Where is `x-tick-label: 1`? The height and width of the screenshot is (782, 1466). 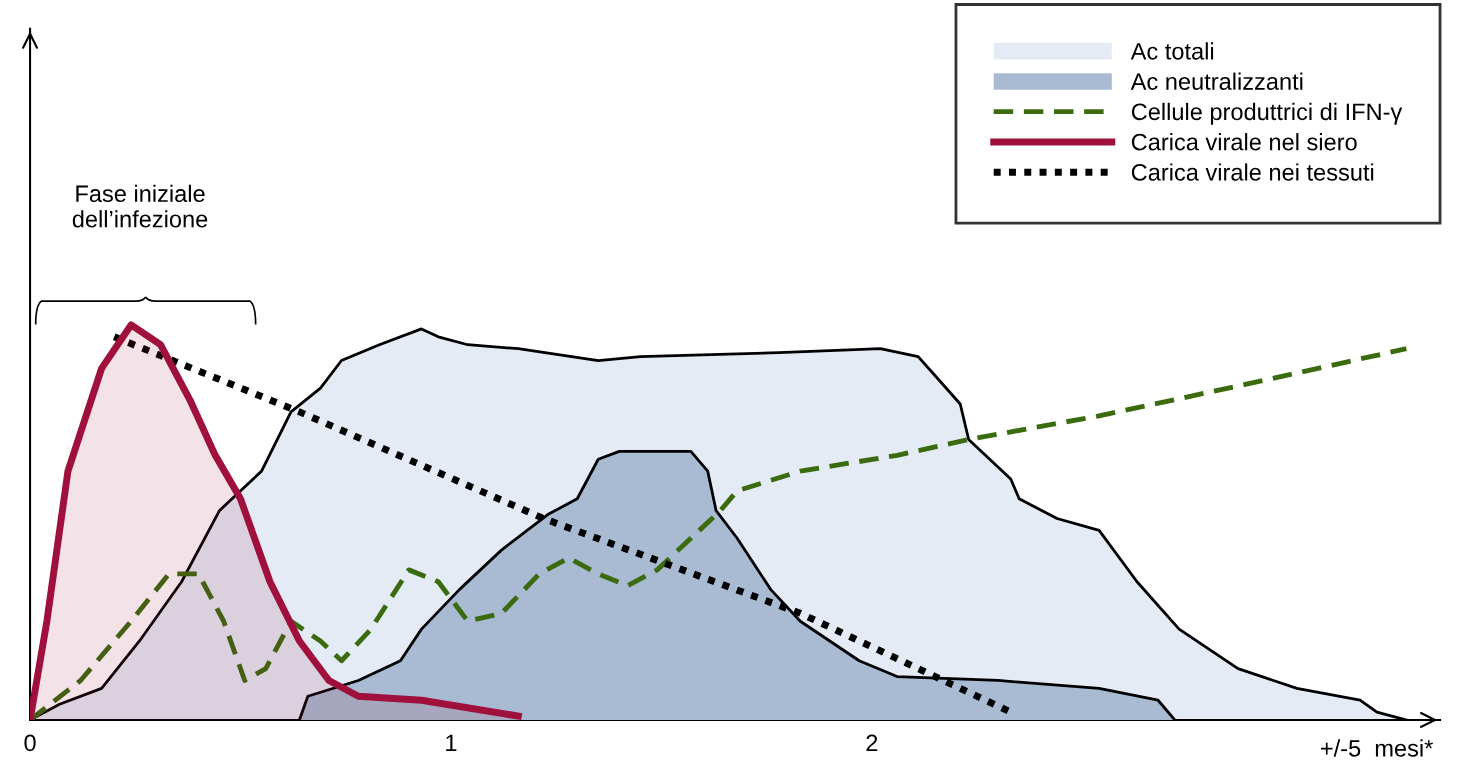
x-tick-label: 1 is located at coordinates (451, 742).